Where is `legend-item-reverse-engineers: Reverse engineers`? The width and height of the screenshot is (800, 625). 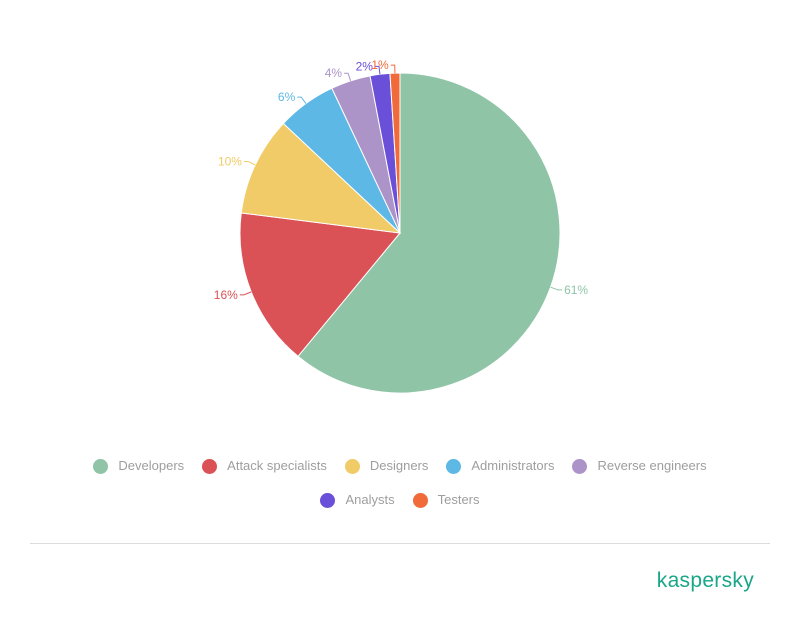 legend-item-reverse-engineers: Reverse engineers is located at coordinates (639, 466).